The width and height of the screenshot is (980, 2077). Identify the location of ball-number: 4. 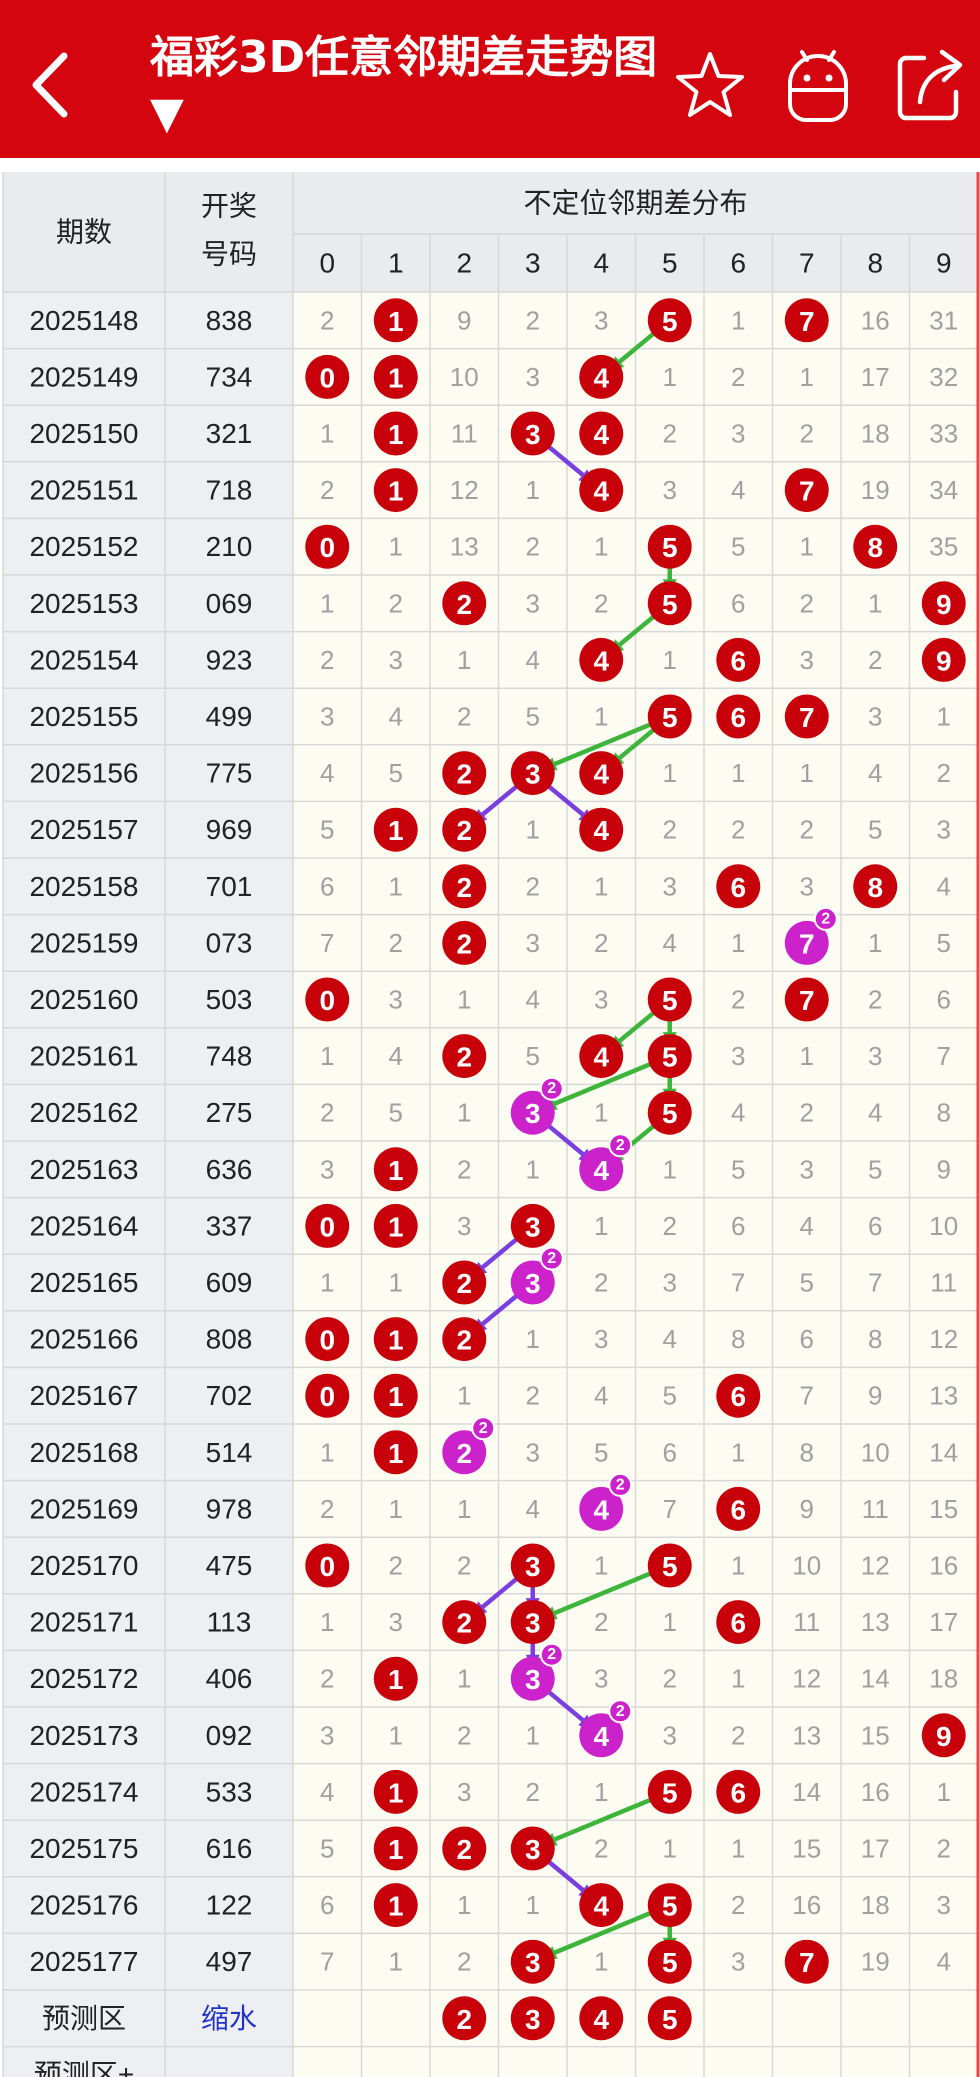
(601, 1057).